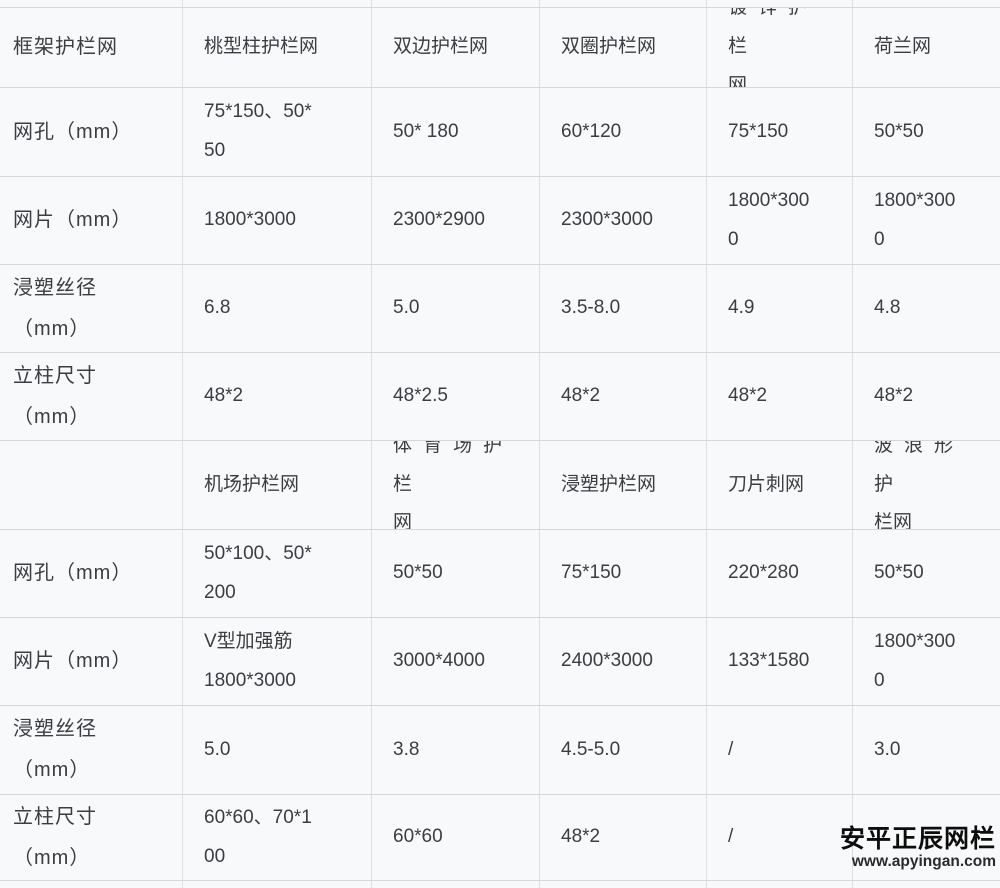 The width and height of the screenshot is (1000, 888). What do you see at coordinates (250, 660) in the screenshot?
I see `table-cell-text: V型加强筋 1800*3000` at bounding box center [250, 660].